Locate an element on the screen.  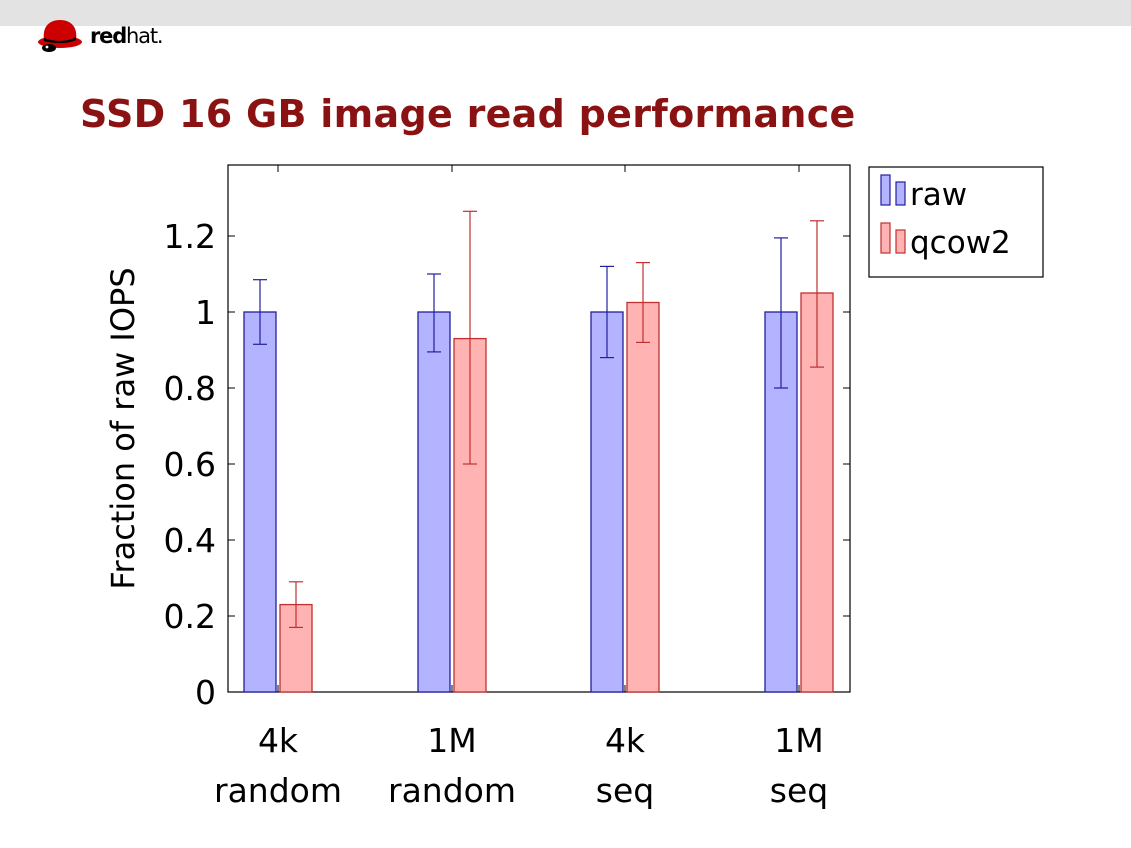
legend-label-qcow2: qcow2 is located at coordinates (960, 243).